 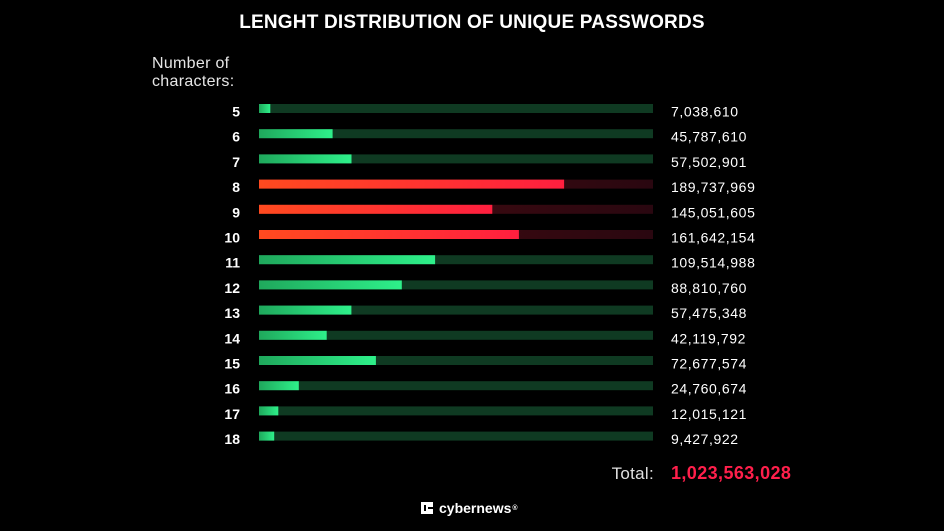 What do you see at coordinates (232, 263) in the screenshot?
I see `category-label-11: 11` at bounding box center [232, 263].